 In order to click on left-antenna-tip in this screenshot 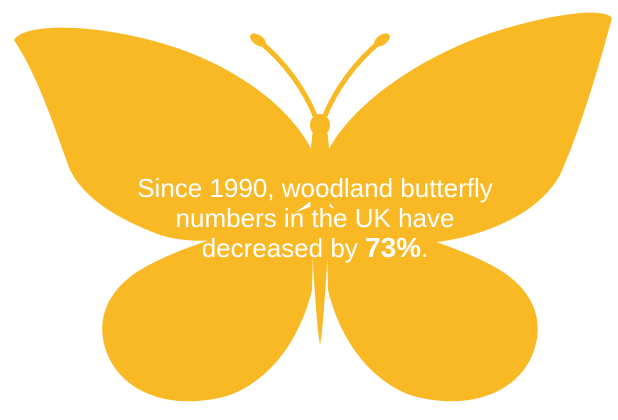, I will do `click(258, 40)`.